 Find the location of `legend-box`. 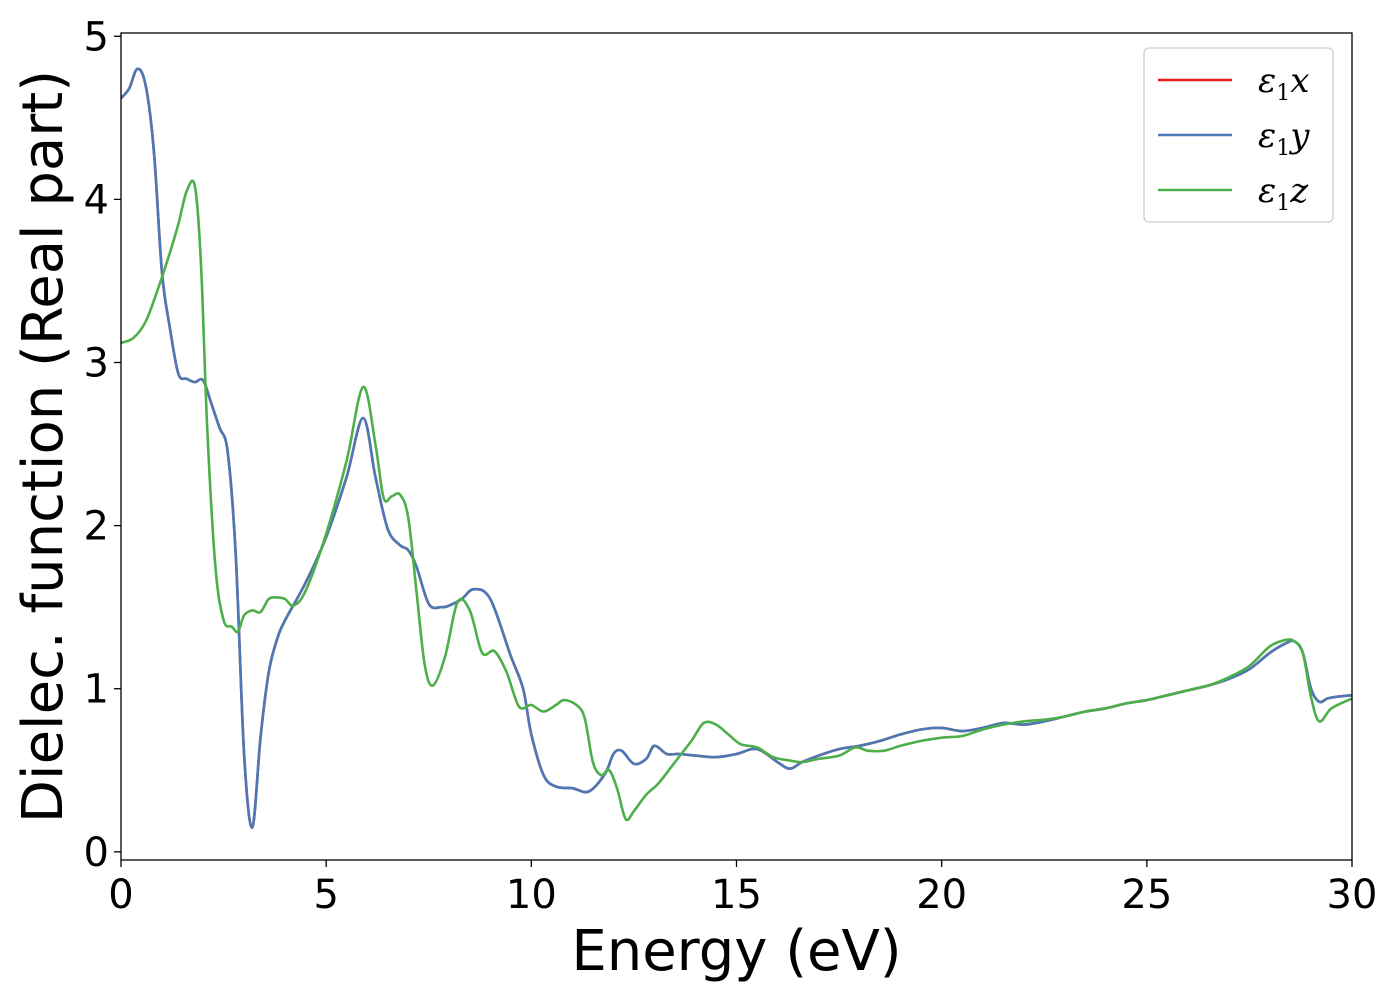

legend-box is located at coordinates (1238, 135).